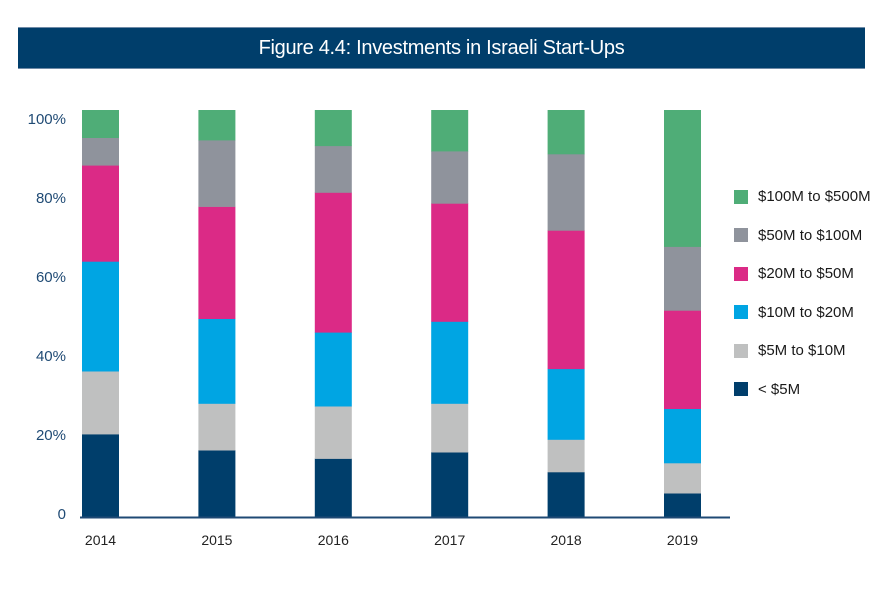  Describe the element at coordinates (682, 540) in the screenshot. I see `x-tick-label: 2019` at that location.